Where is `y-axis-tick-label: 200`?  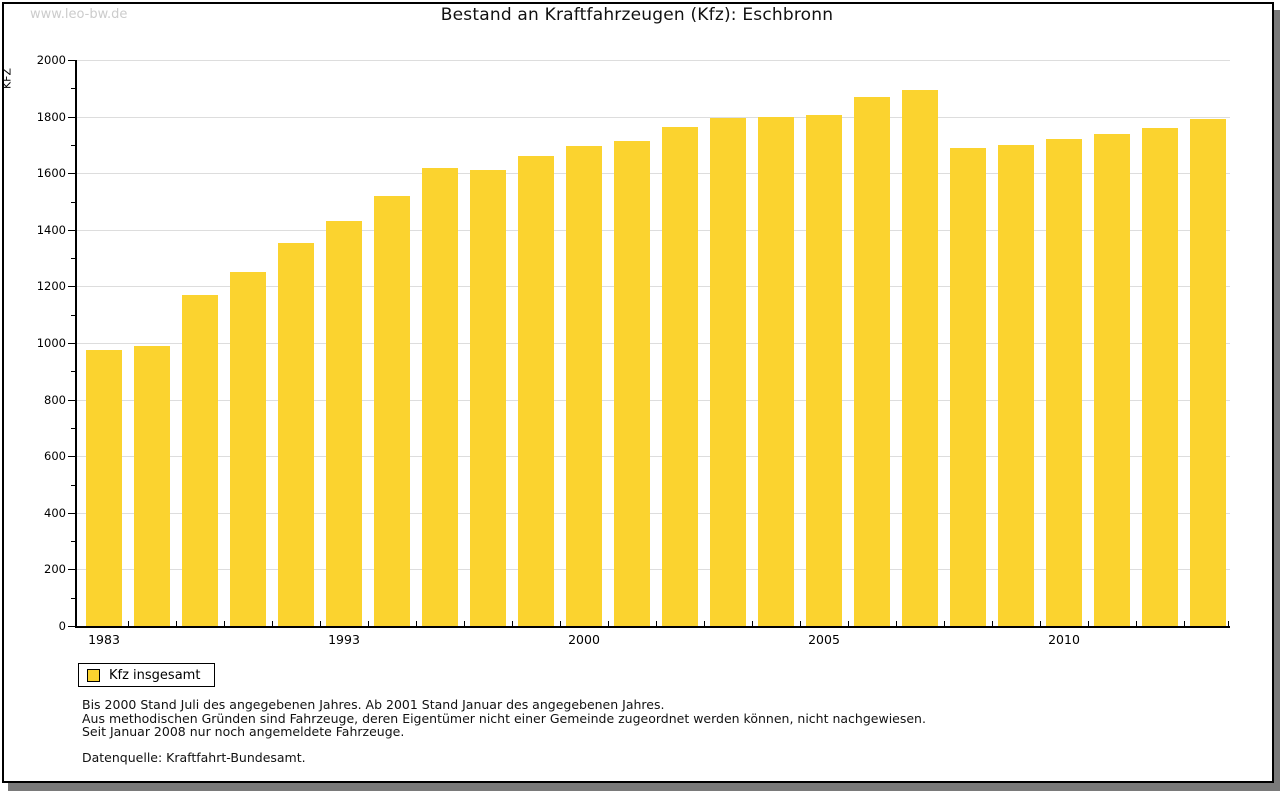
y-axis-tick-label: 200 is located at coordinates (55, 569).